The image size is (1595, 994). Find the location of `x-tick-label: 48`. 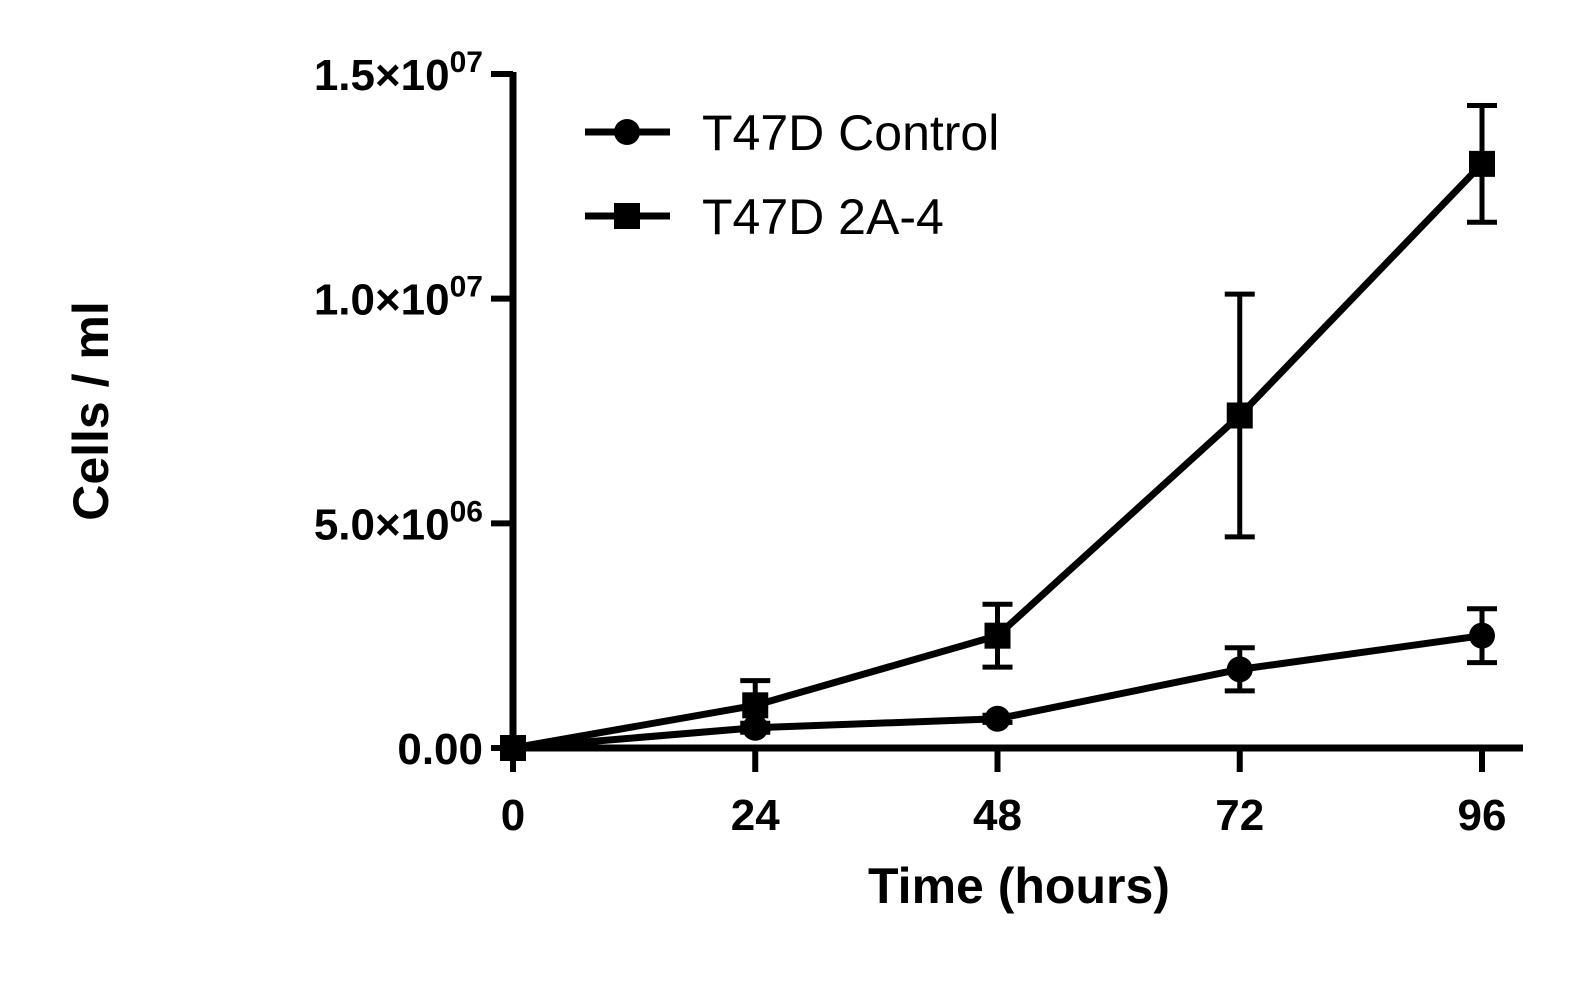

x-tick-label: 48 is located at coordinates (997, 815).